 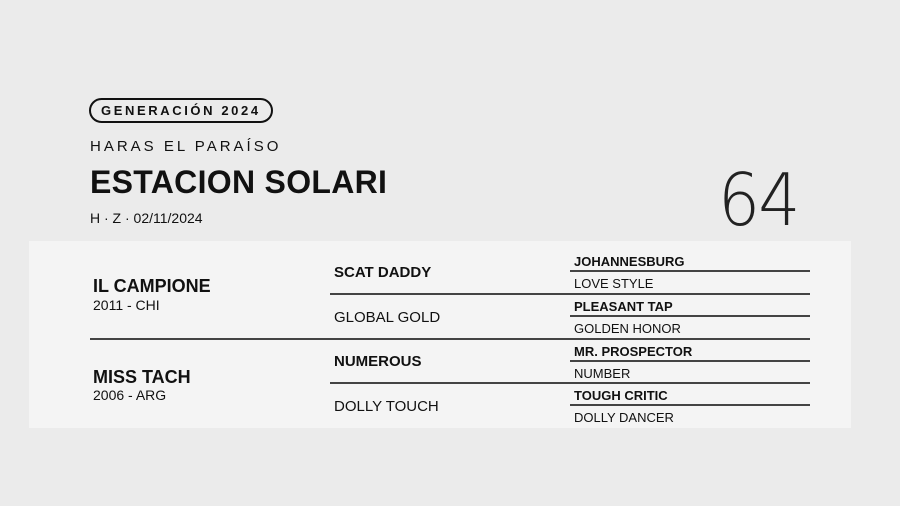 I want to click on great-grandparent: JOHANNESBURG, so click(x=629, y=261).